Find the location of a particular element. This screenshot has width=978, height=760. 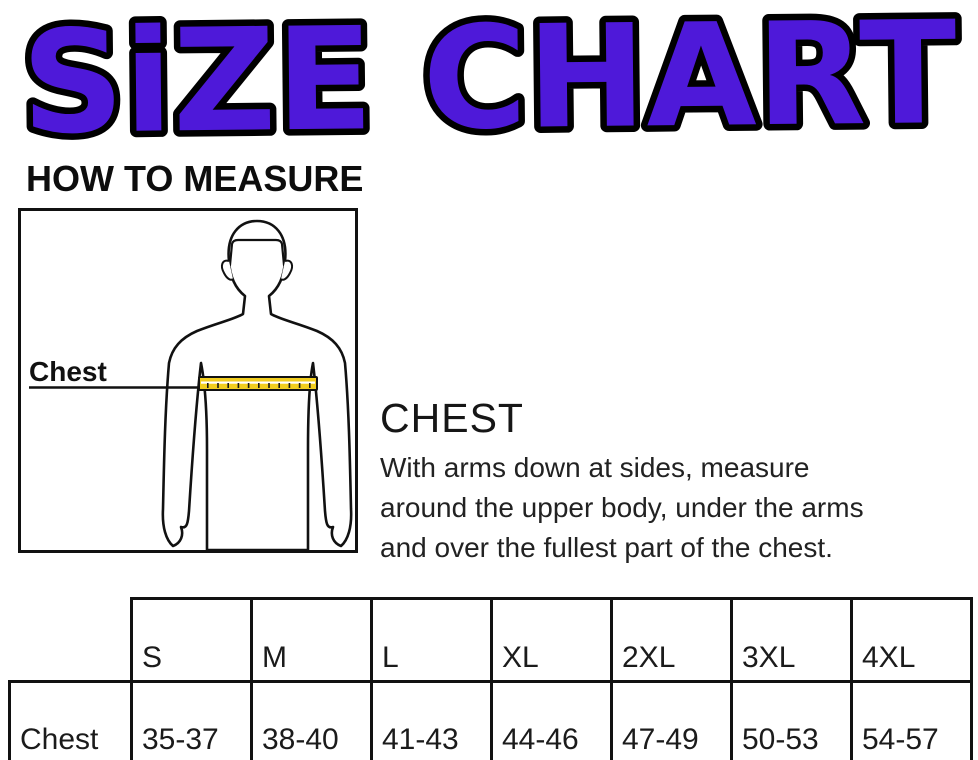

chest-value-4xl: 54-57 is located at coordinates (911, 720).